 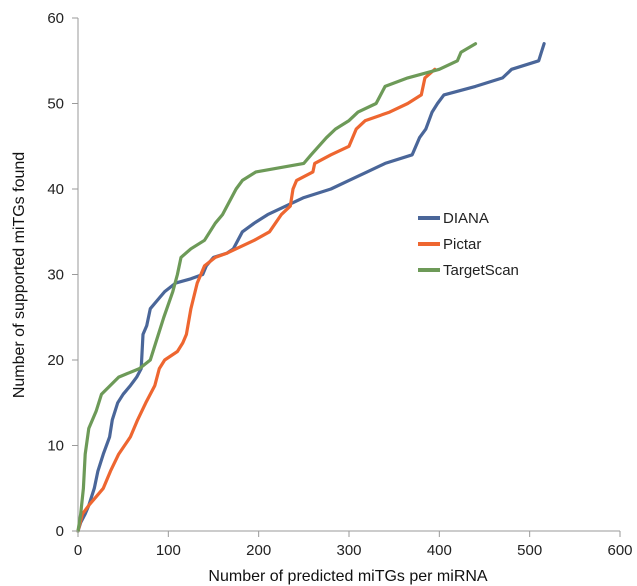 I want to click on x-tick-label: 400, so click(x=439, y=550).